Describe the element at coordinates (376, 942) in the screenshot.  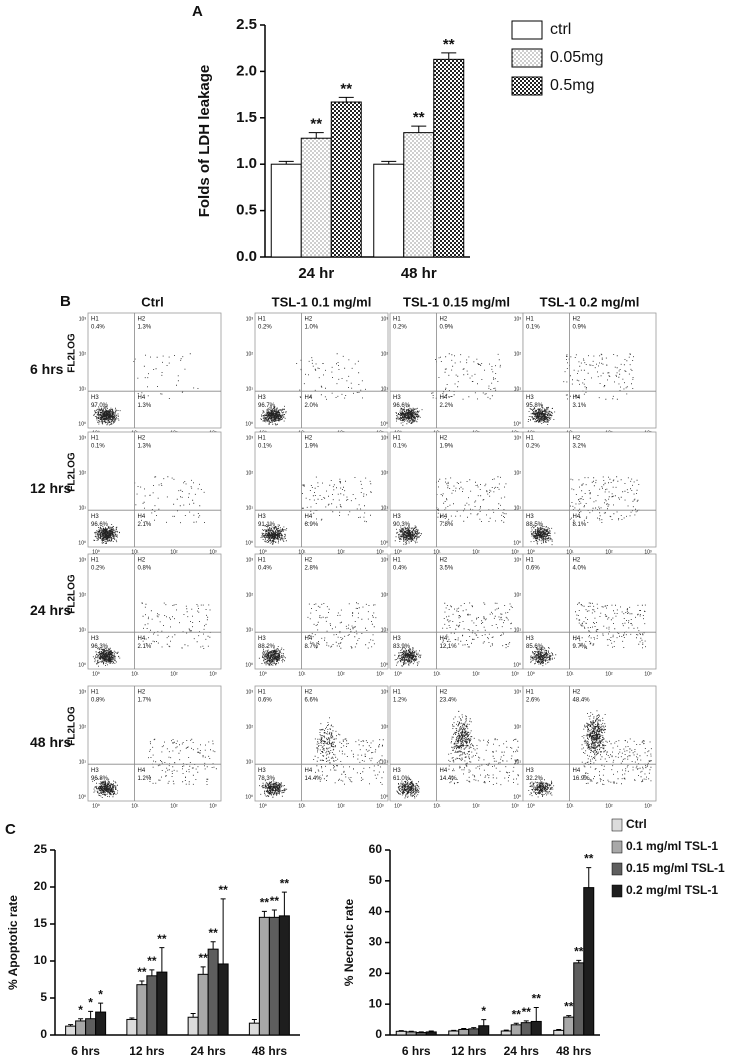
I see `y-tick-label: 30` at that location.